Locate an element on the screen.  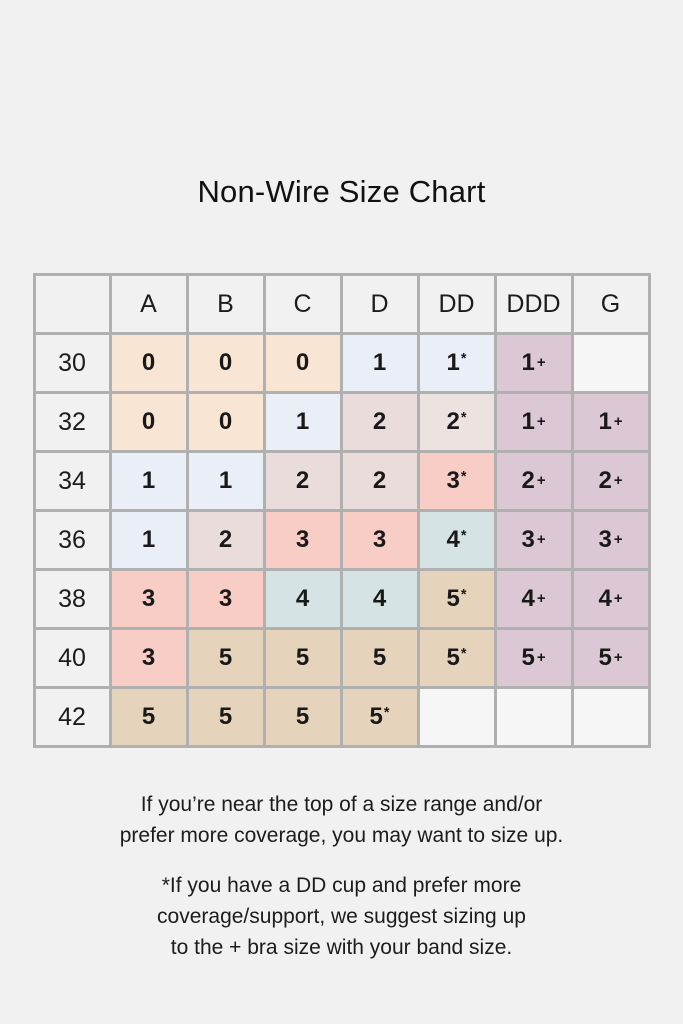
size-cell: 4* is located at coordinates (456, 540).